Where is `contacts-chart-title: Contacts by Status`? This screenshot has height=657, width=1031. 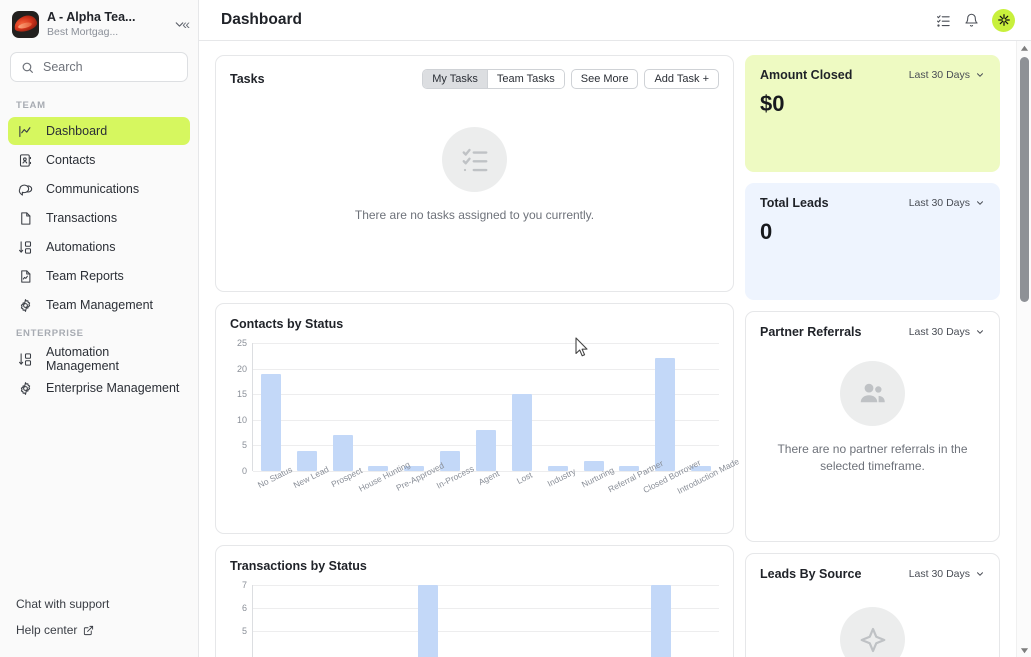
contacts-chart-title: Contacts by Status is located at coordinates (287, 324).